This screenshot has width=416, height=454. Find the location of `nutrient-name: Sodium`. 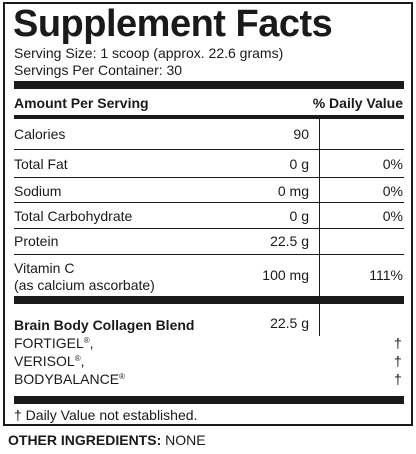

nutrient-name: Sodium is located at coordinates (38, 191).